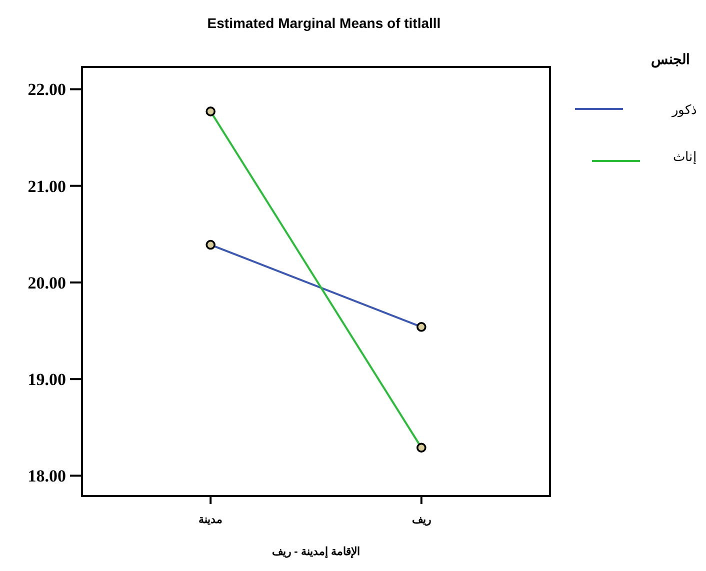  Describe the element at coordinates (47, 476) in the screenshot. I see `y-tick-label: 18.00` at that location.